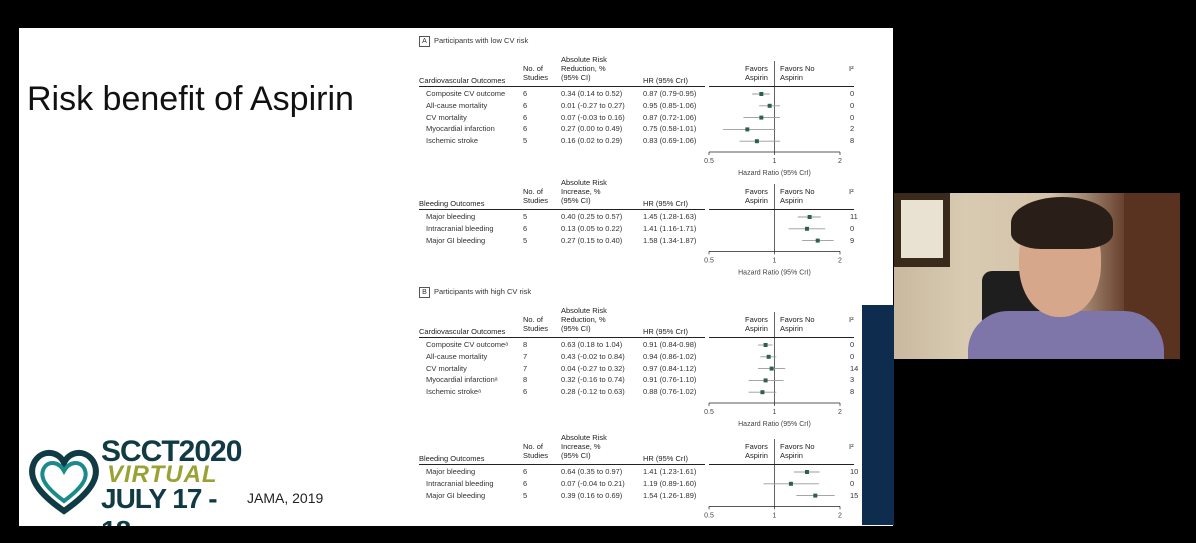 The image size is (1196, 543). I want to click on i2-value: 3, so click(852, 380).